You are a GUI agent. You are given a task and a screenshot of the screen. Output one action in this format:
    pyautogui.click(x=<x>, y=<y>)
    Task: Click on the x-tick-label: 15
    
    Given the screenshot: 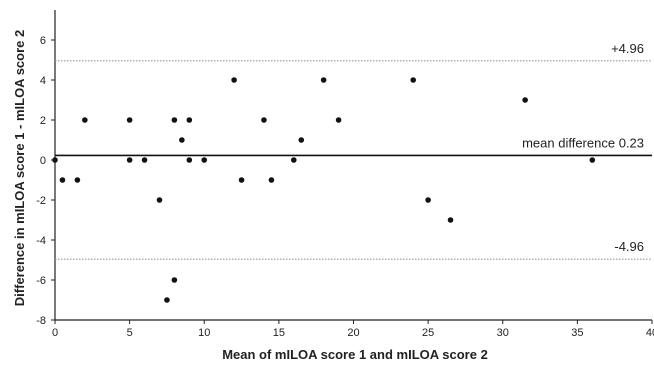 What is the action you would take?
    pyautogui.click(x=279, y=333)
    